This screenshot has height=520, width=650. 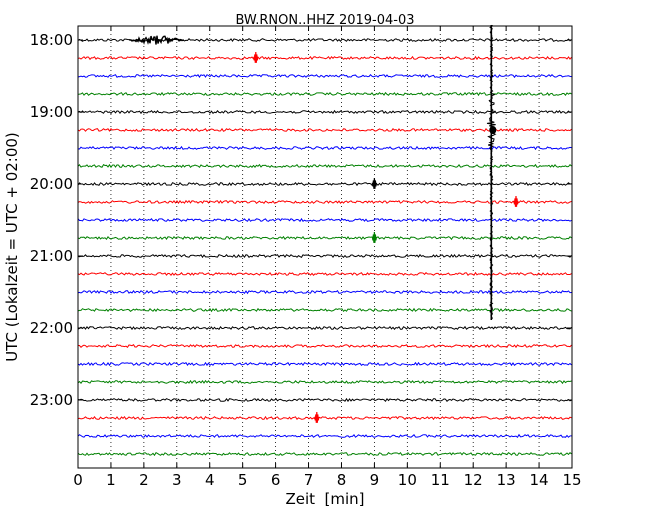 I want to click on y-tick-label-2200: 22:00, so click(x=51, y=328).